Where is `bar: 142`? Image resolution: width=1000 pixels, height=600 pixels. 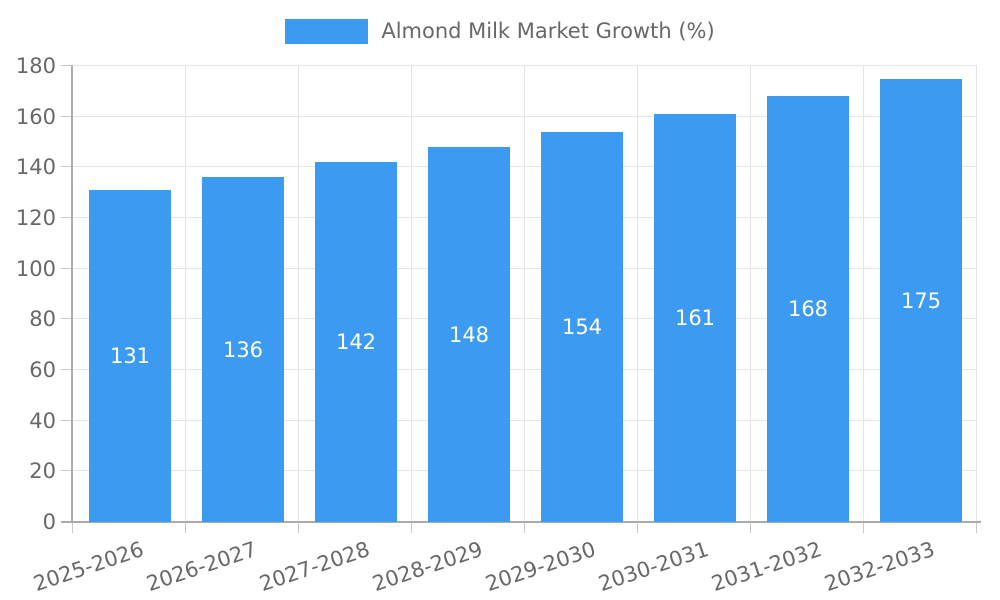 bar: 142 is located at coordinates (356, 342).